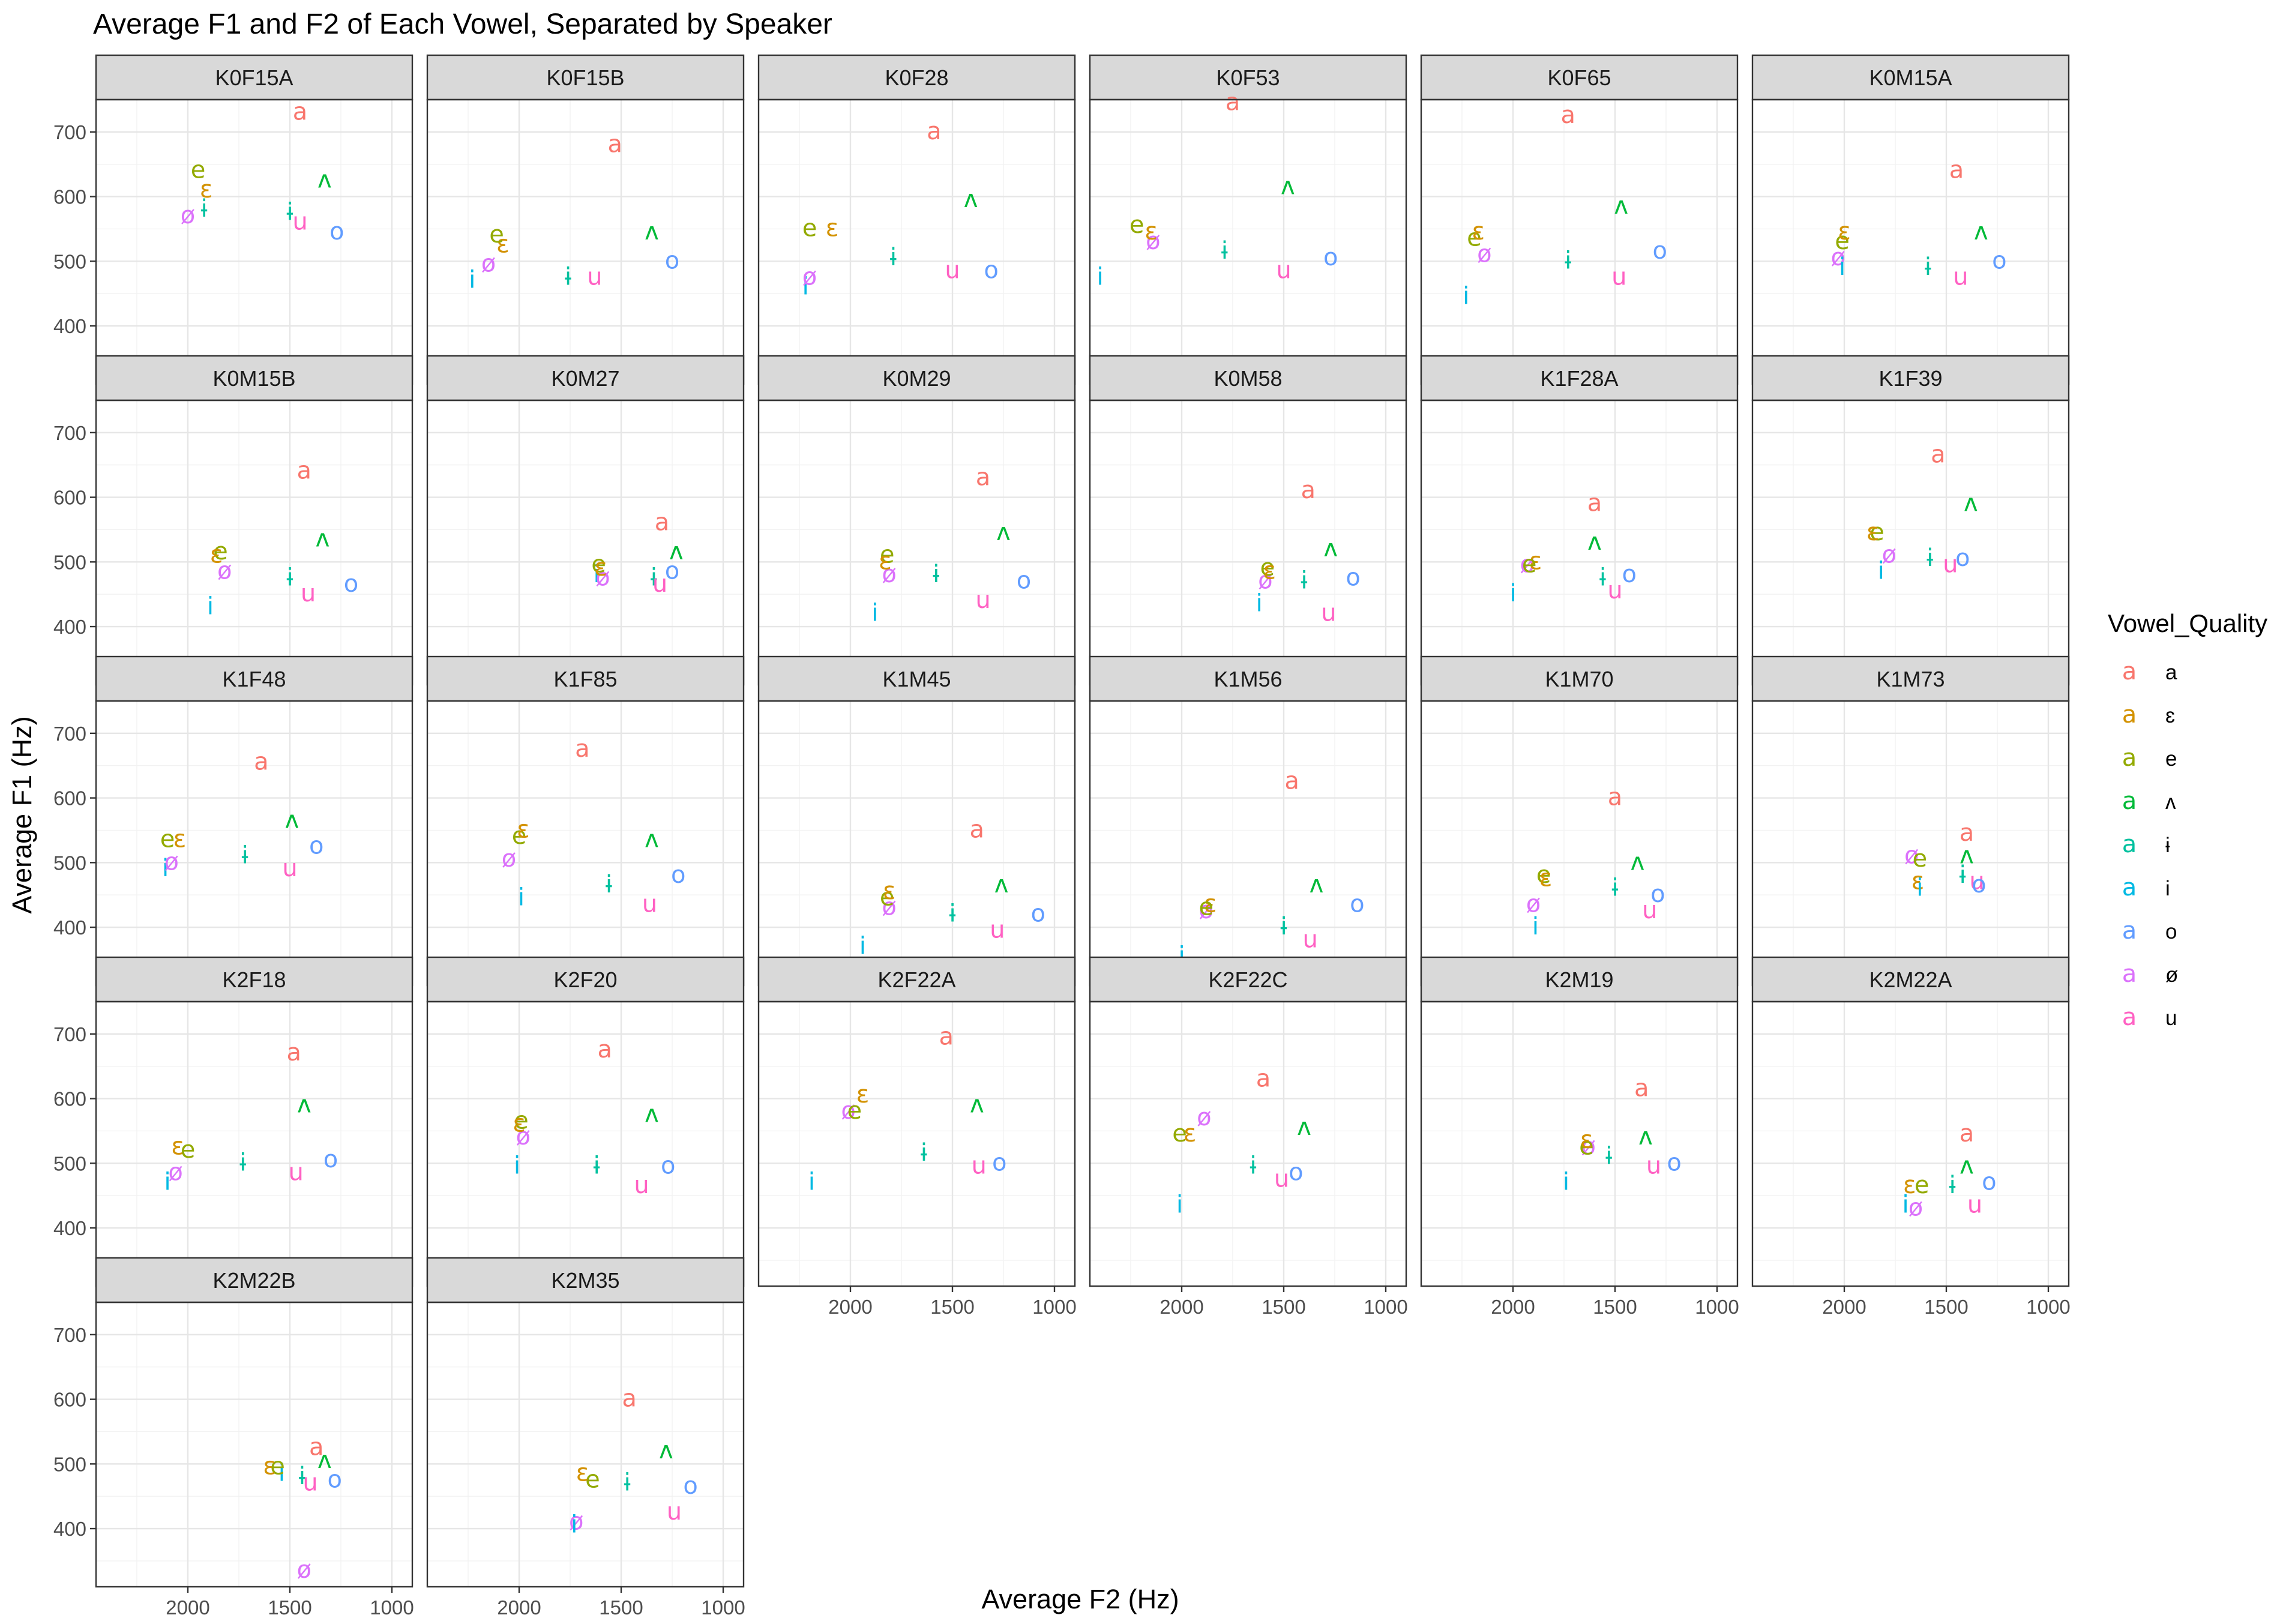 The width and height of the screenshot is (2292, 1624). Describe the element at coordinates (2171, 672) in the screenshot. I see `legend-label: a` at that location.